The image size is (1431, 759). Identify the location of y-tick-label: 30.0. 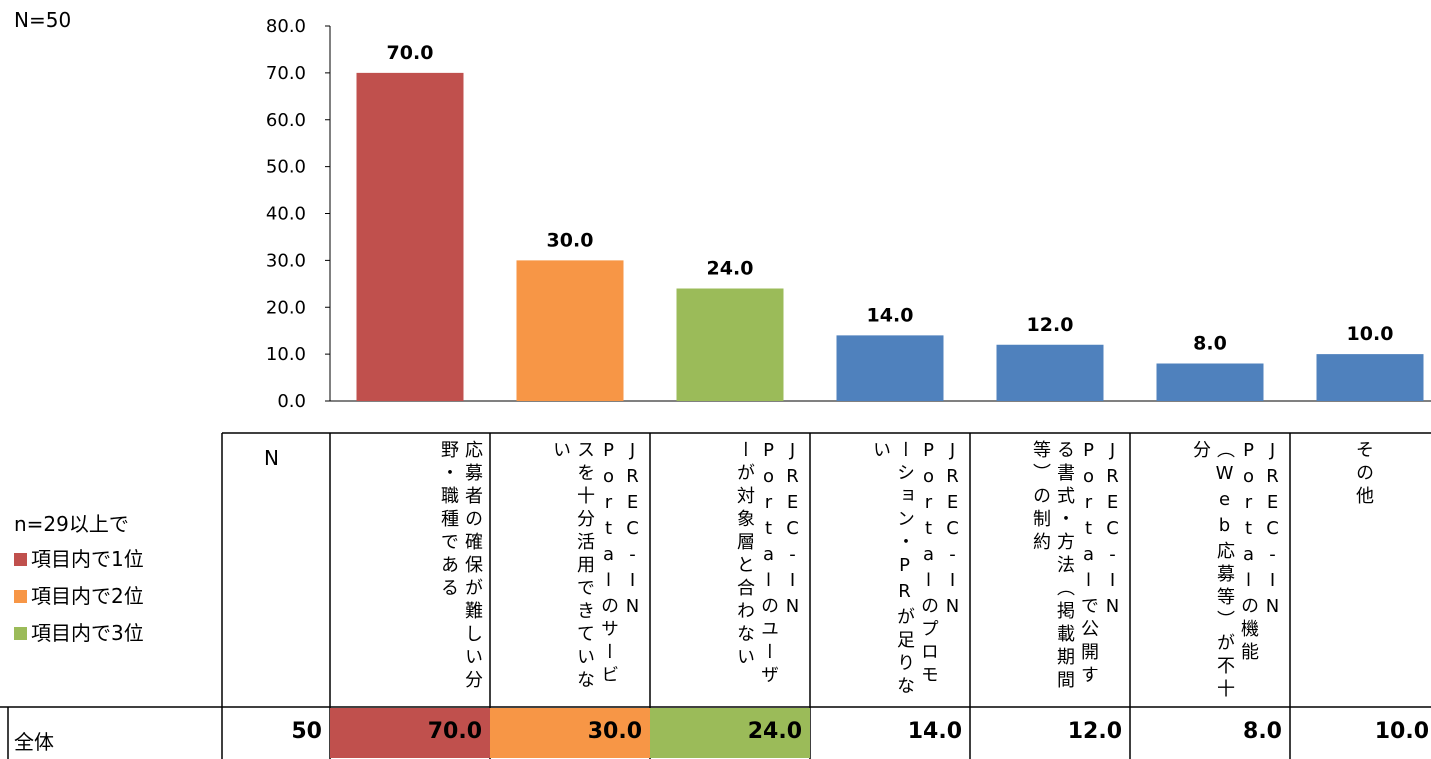
(286, 260).